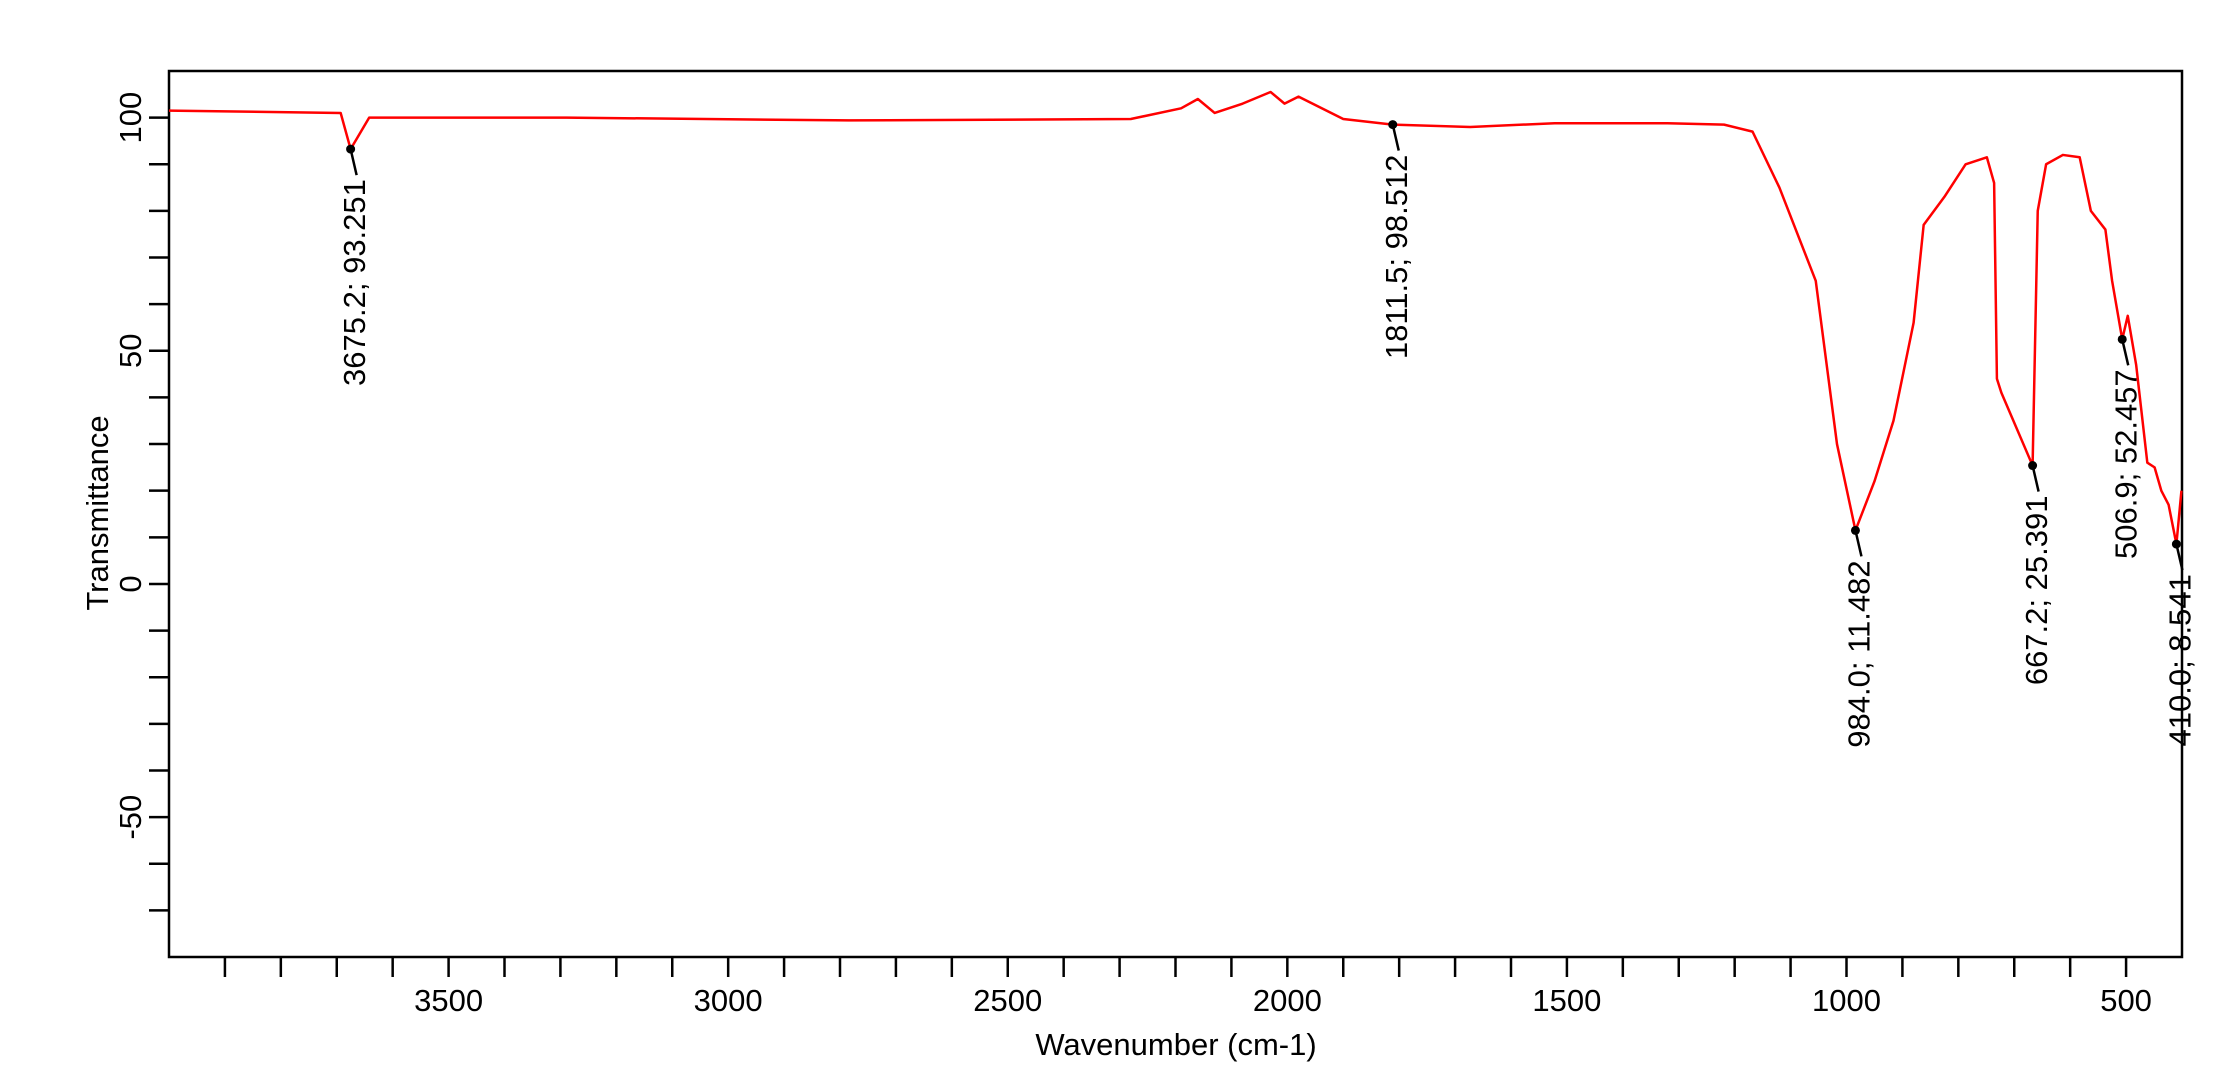 This screenshot has width=2213, height=1078. I want to click on x-tick-label: 2500, so click(1007, 1000).